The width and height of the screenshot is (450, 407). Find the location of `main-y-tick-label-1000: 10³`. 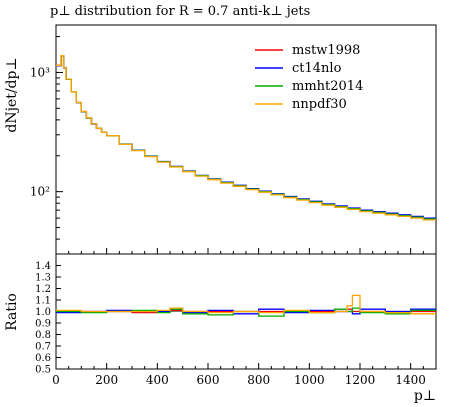

main-y-tick-label-1000: 10³ is located at coordinates (40, 72).